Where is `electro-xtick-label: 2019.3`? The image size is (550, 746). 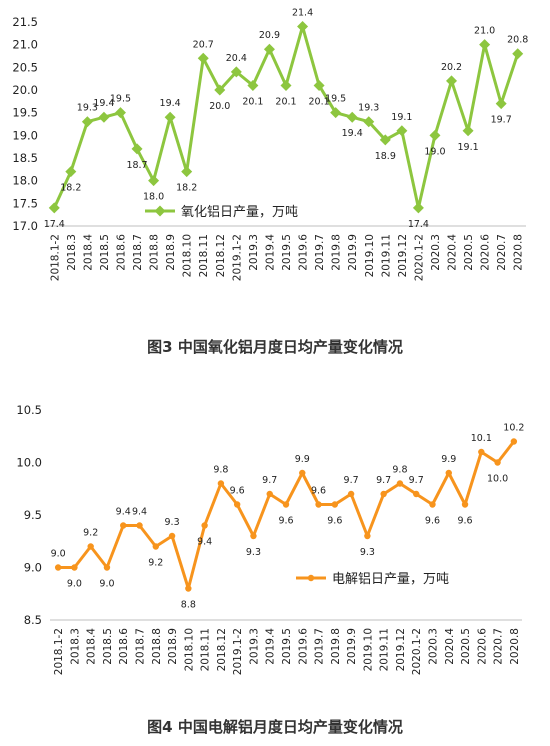 electro-xtick-label: 2019.3 is located at coordinates (254, 646).